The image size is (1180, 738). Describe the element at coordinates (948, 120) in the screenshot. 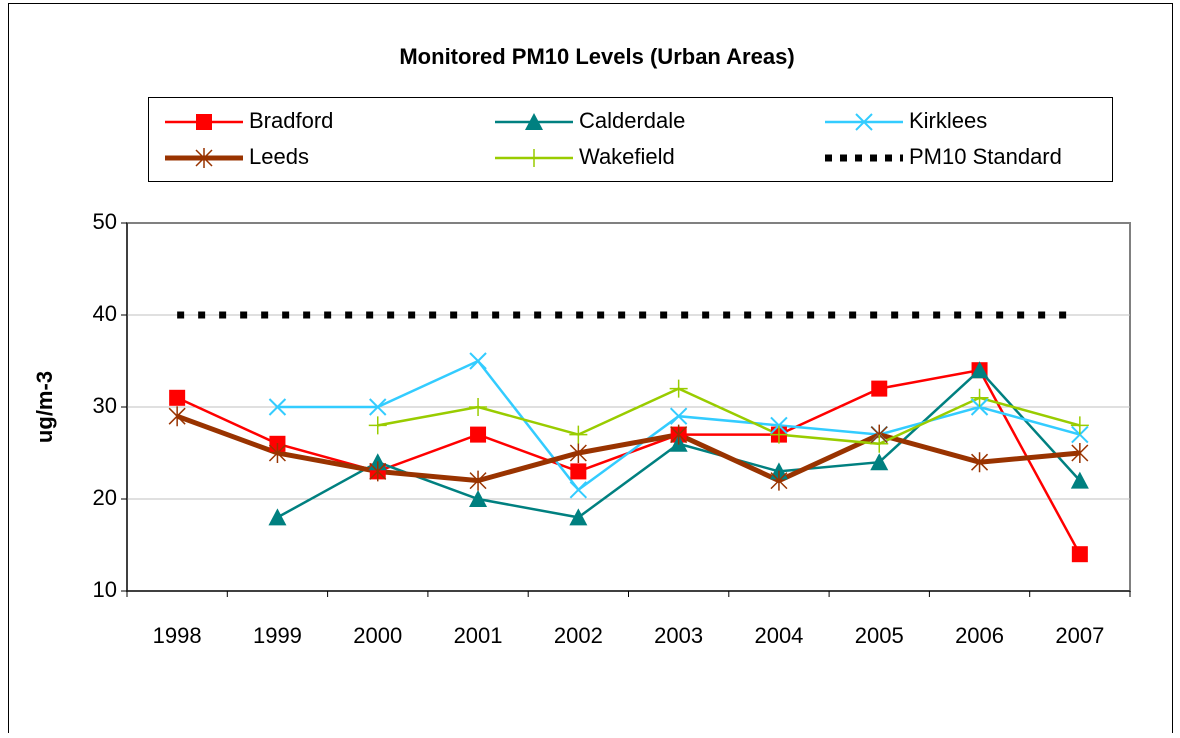

I see `legend-label: Kirklees` at that location.